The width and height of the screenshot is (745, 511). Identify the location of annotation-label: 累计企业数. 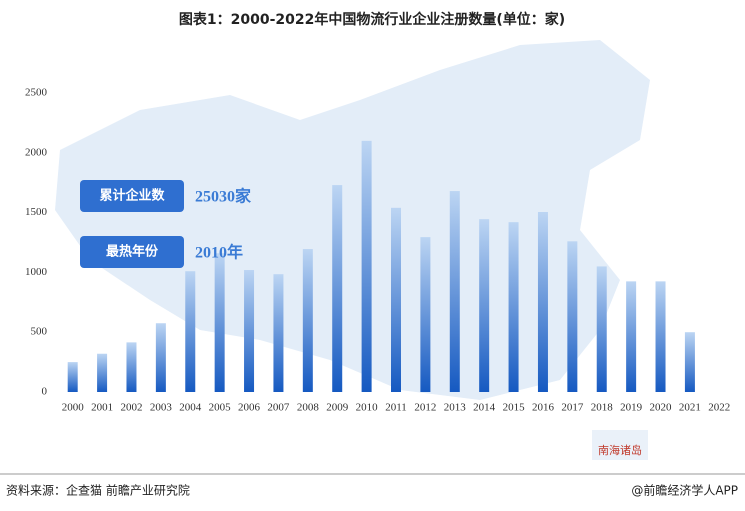
(132, 196).